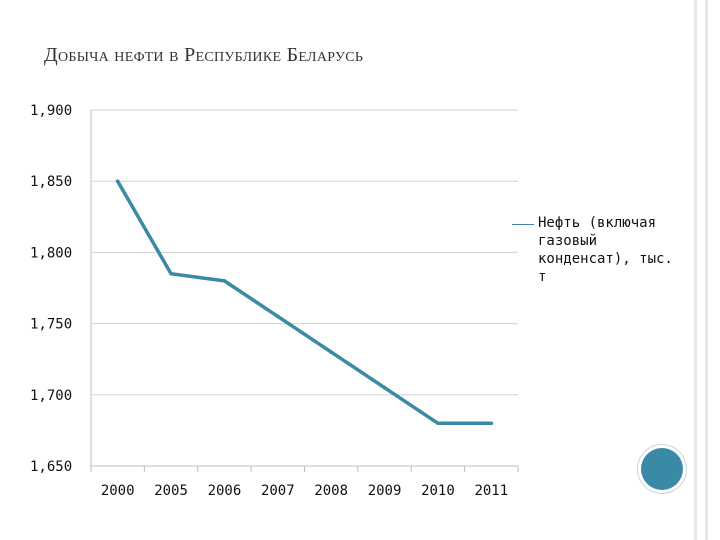  Describe the element at coordinates (171, 491) in the screenshot. I see `x-tick-label: 2005` at that location.